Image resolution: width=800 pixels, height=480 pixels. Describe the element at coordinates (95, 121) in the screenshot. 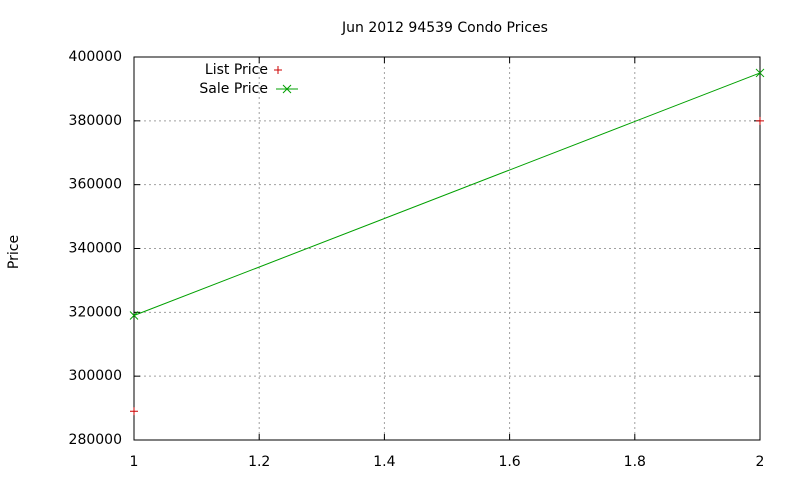

I see `y-tick-label: 380000` at that location.